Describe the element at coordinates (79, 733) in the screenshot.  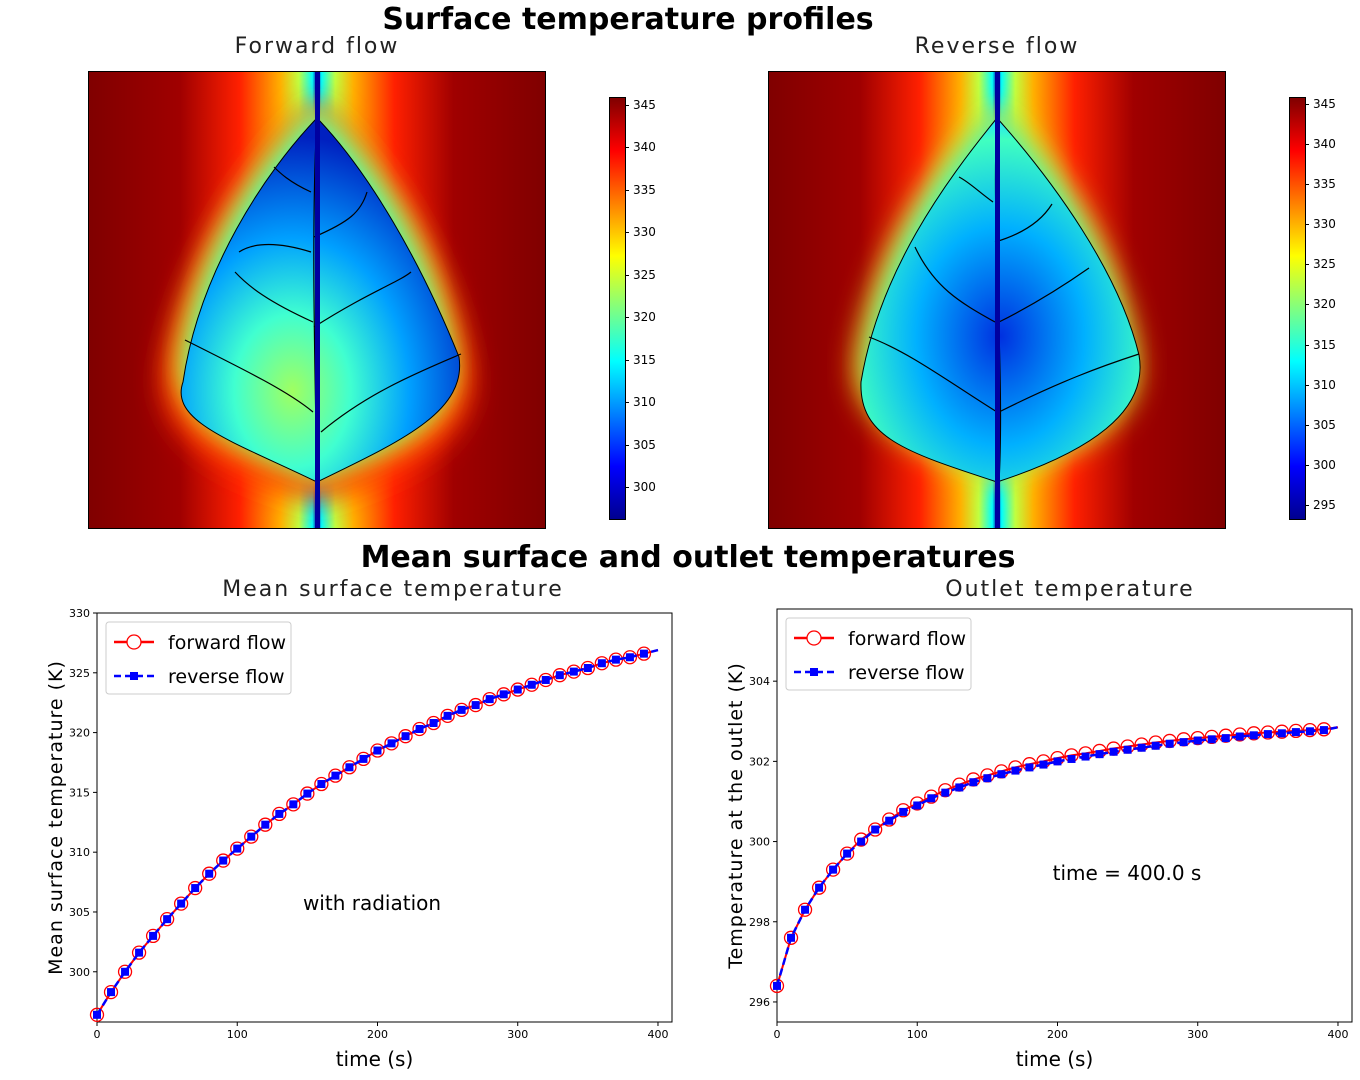
I see `y-tick-label: 320` at that location.